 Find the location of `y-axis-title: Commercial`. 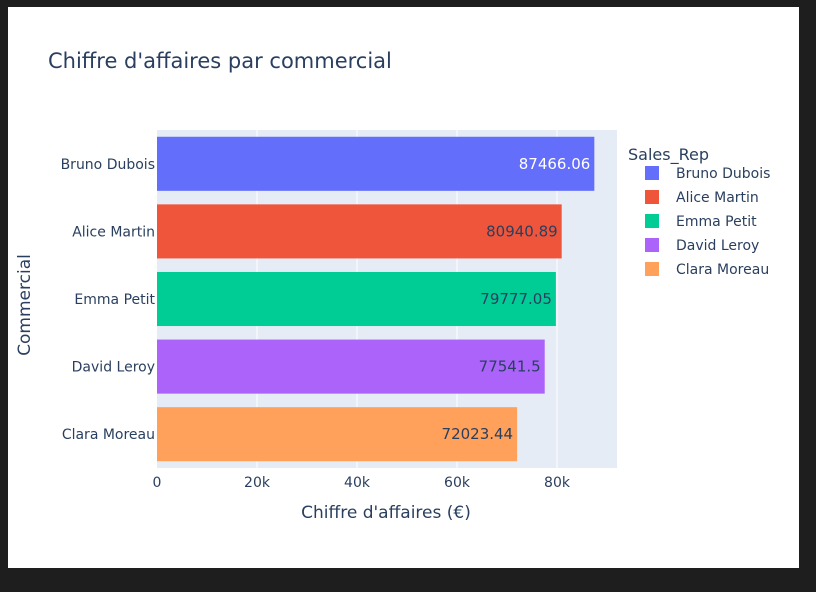

y-axis-title: Commercial is located at coordinates (25, 305).